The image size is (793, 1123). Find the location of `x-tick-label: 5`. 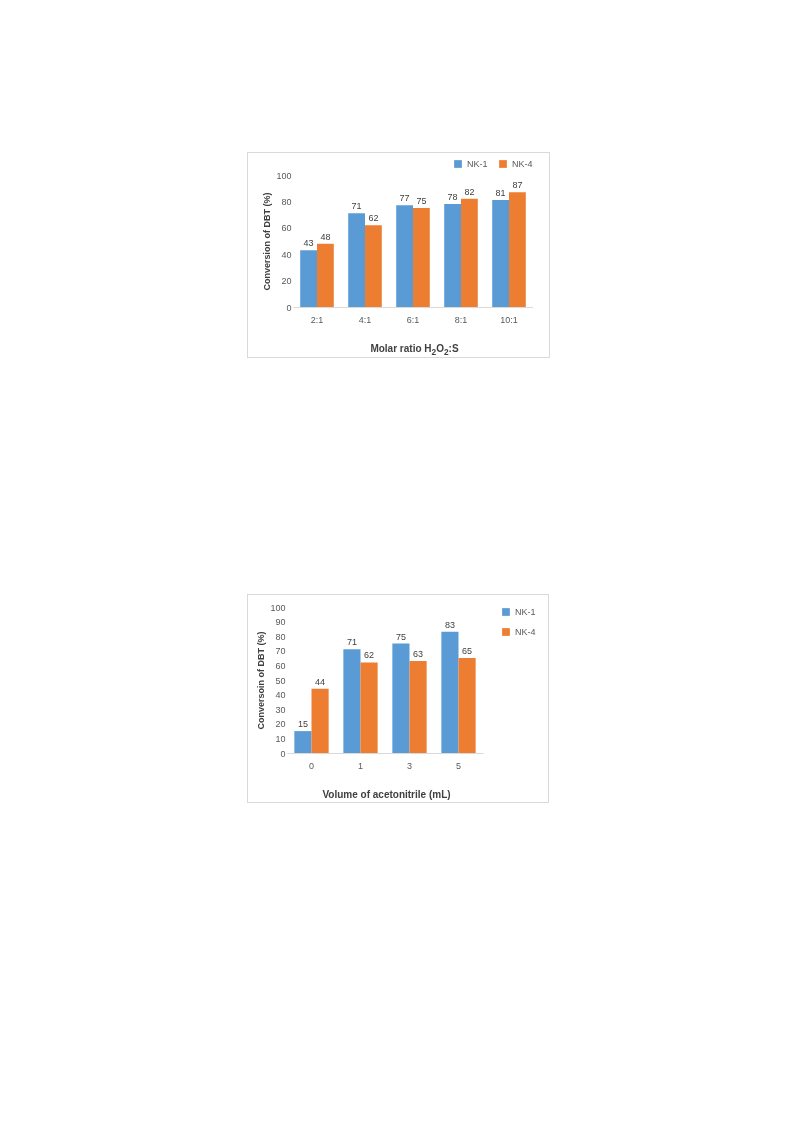

x-tick-label: 5 is located at coordinates (458, 765).